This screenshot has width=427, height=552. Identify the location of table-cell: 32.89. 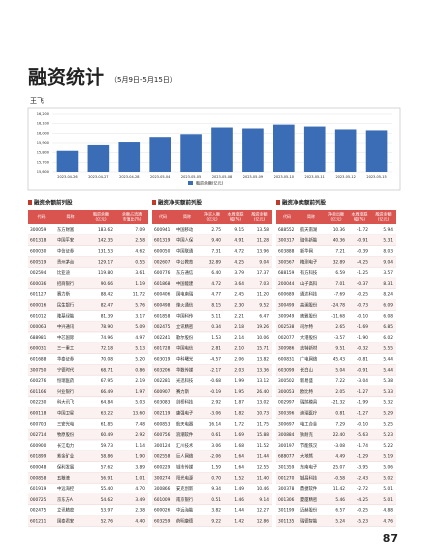
(339, 262).